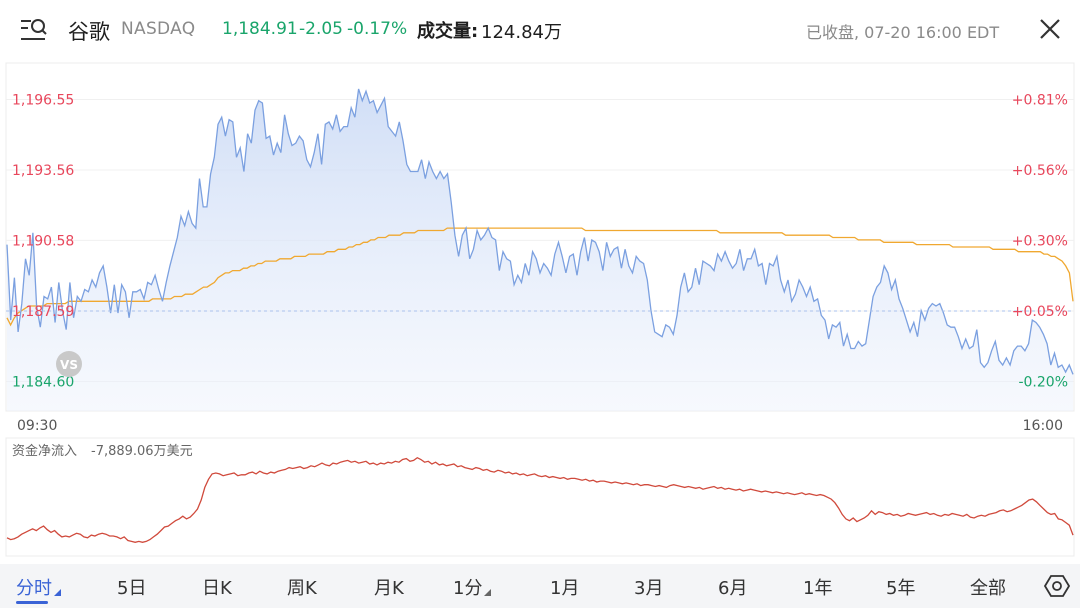 The height and width of the screenshot is (608, 1080). Describe the element at coordinates (903, 32) in the screenshot. I see `market-status: 已收盘, 07-20 16:00 EDT` at that location.